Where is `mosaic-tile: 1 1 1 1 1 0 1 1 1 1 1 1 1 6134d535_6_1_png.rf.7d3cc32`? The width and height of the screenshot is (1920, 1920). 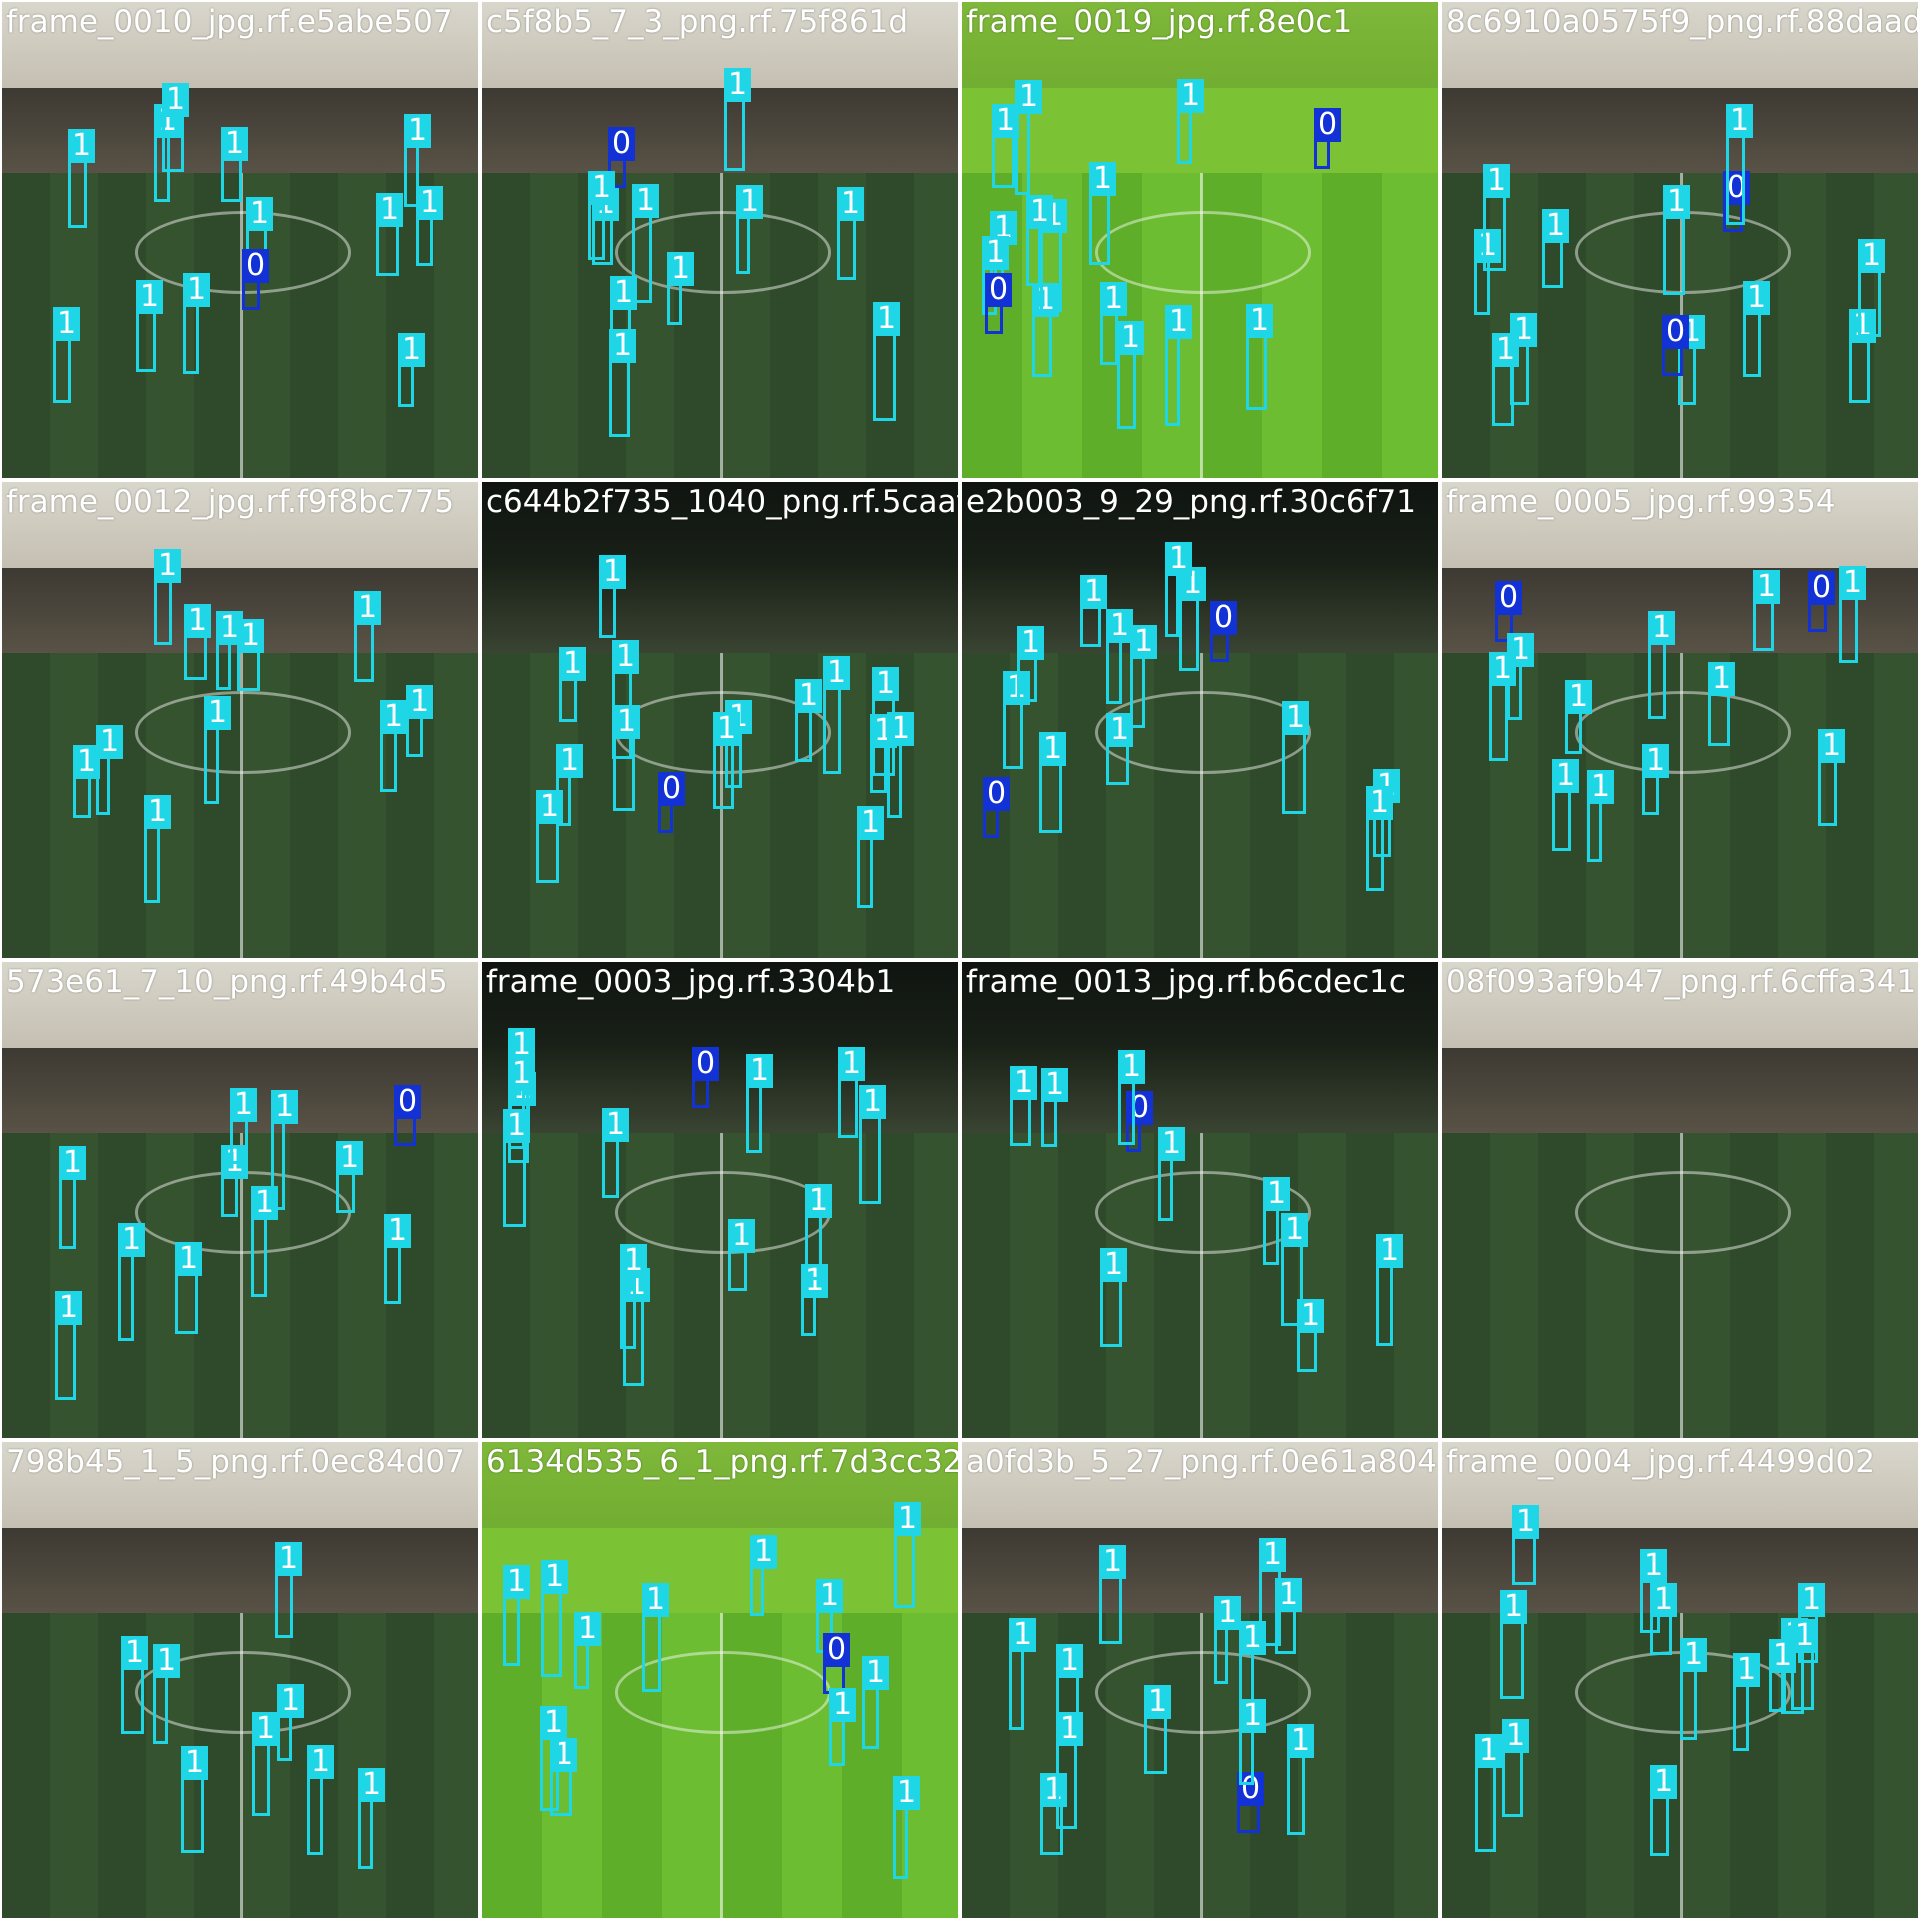
mosaic-tile: 1 1 1 1 1 0 1 1 1 1 1 1 1 6134d535_6_1_png.rf.7d3cc32 is located at coordinates (720, 1680).